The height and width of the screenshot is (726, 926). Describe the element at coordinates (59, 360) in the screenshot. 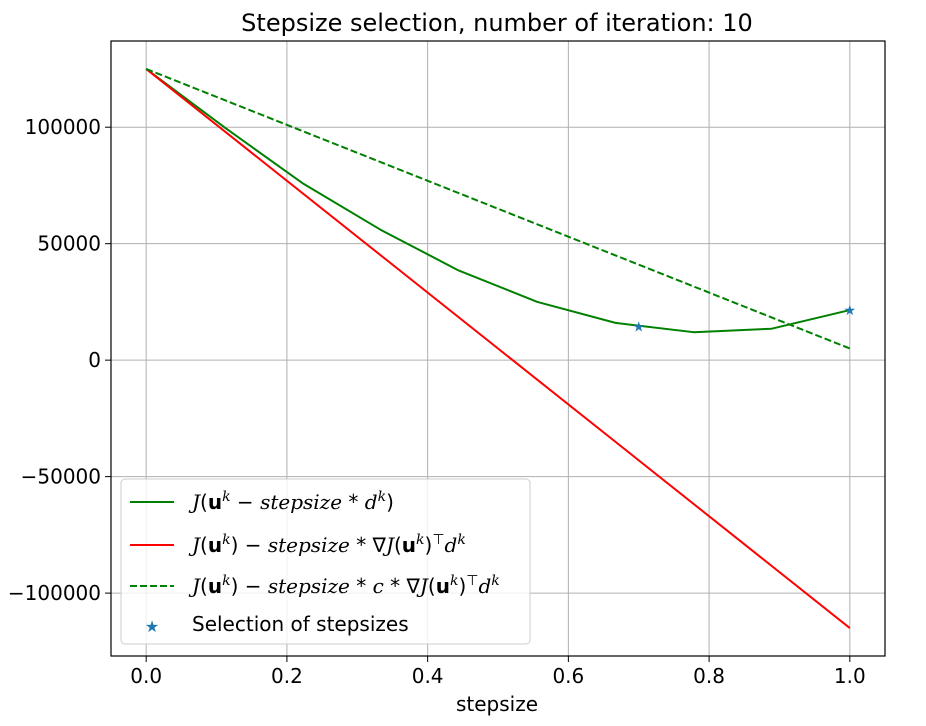

I see `y-axis-ticks: 100000 50000 0 −50000 −100000` at that location.